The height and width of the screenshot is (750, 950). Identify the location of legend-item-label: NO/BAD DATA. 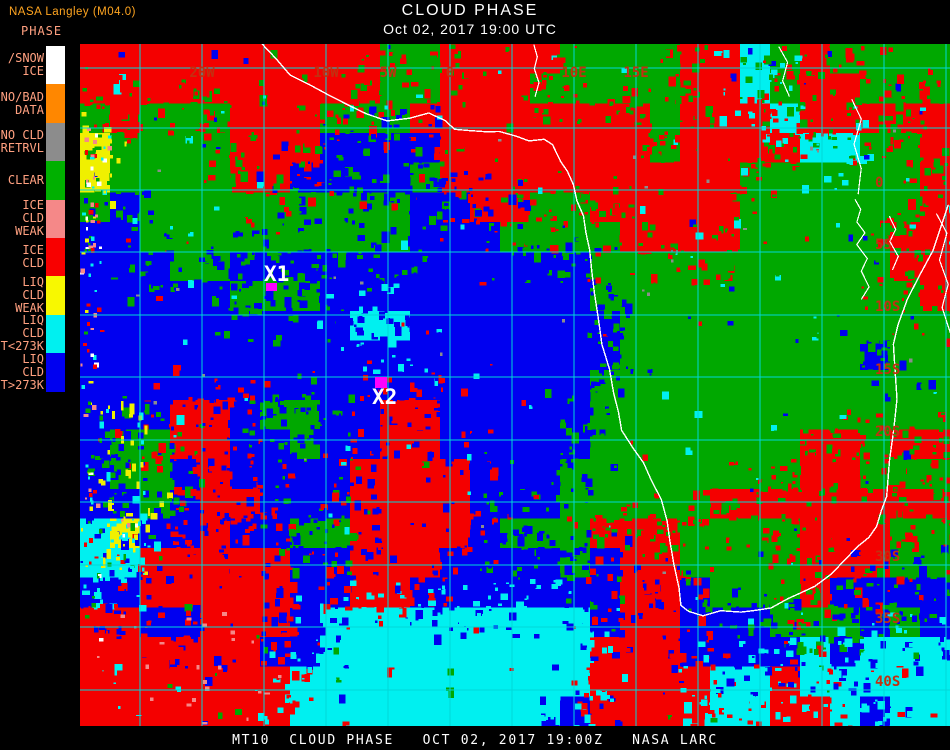
(22, 103).